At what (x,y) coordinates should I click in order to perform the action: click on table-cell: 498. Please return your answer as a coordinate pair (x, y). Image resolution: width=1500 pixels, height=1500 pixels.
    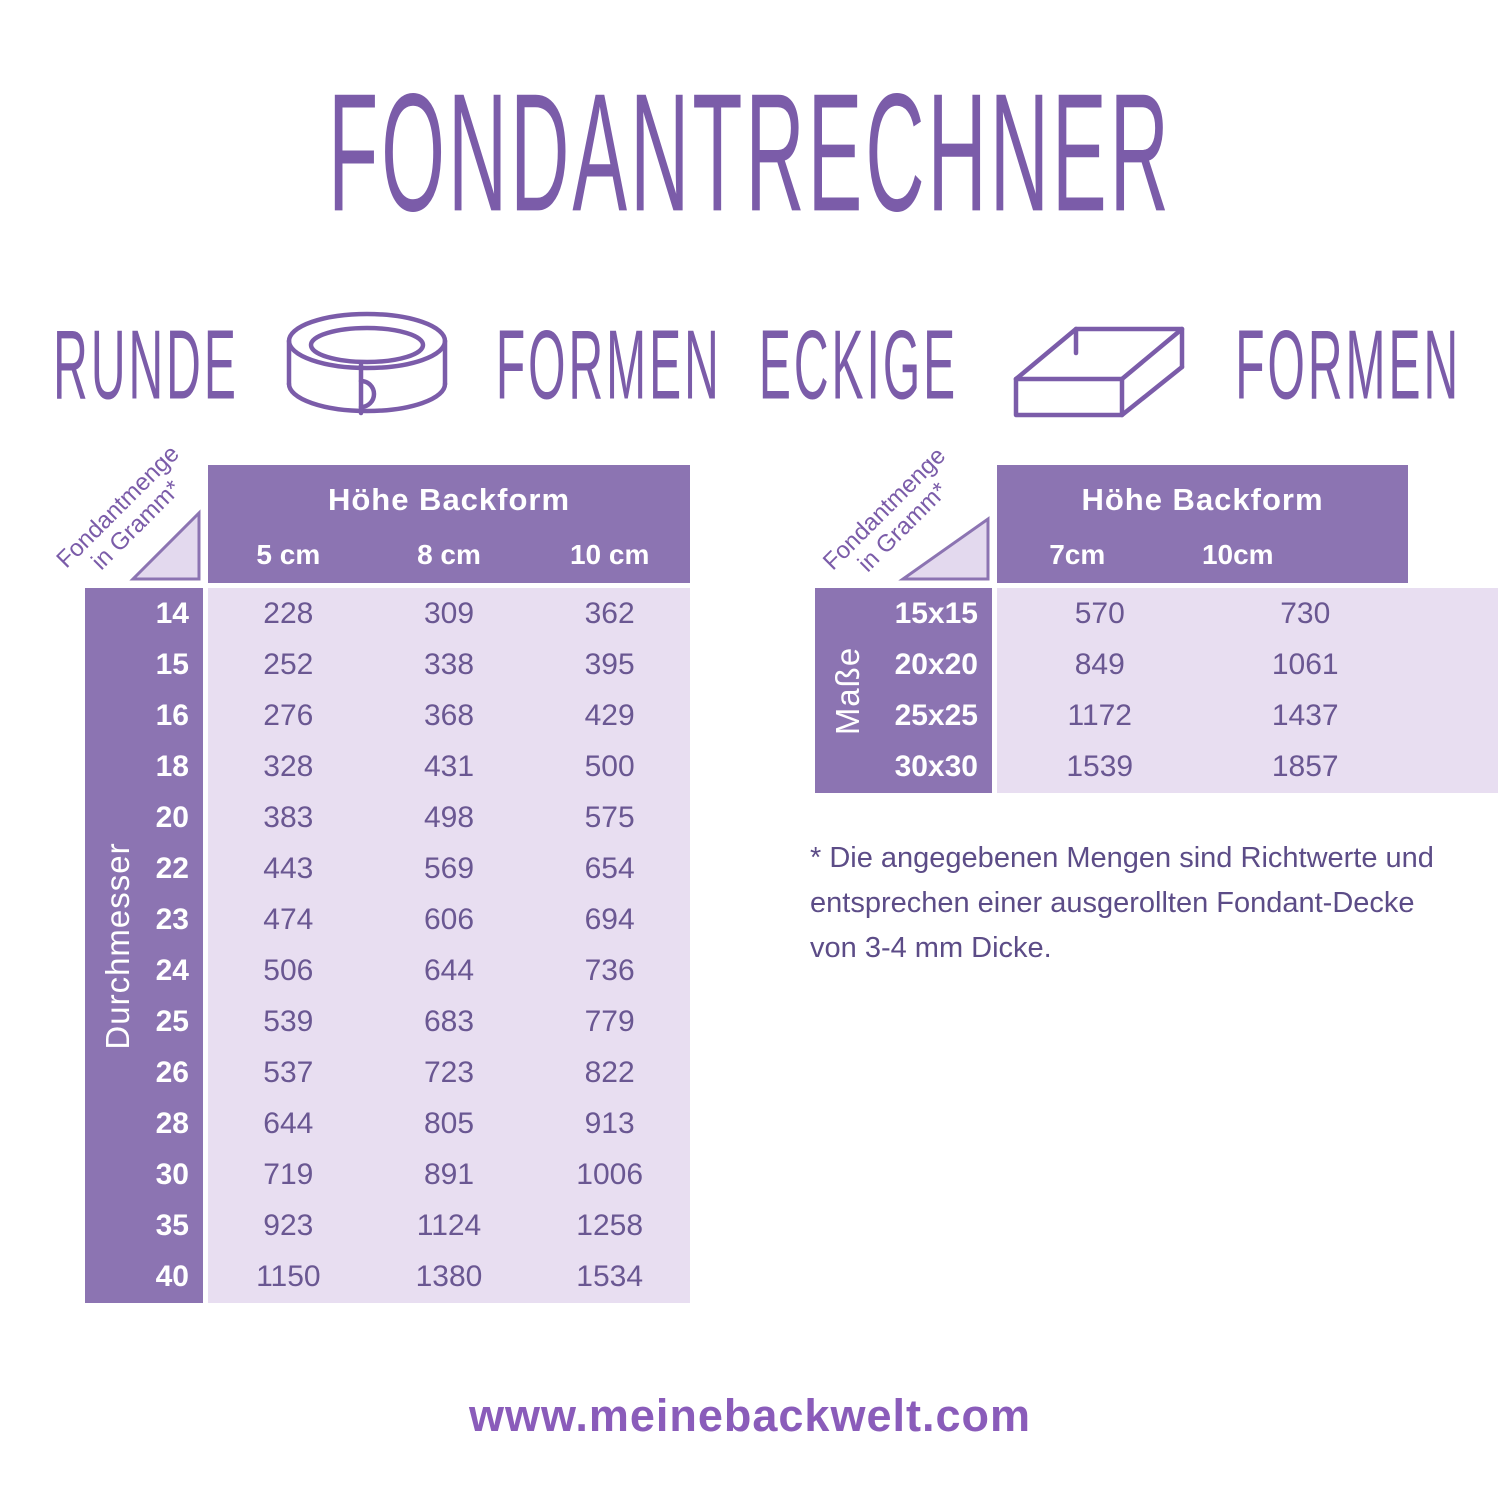
    Looking at the image, I should click on (449, 817).